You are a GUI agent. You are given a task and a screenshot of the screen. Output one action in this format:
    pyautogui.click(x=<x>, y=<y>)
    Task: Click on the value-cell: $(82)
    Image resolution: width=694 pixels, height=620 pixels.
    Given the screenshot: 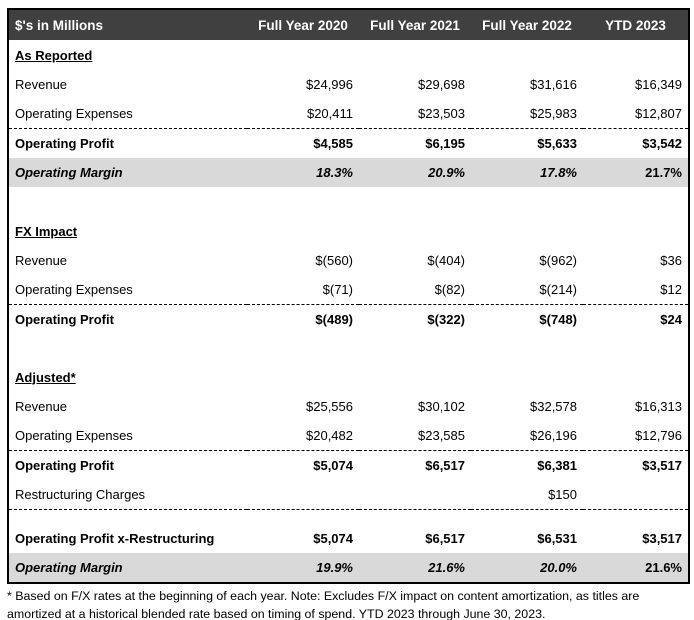 What is the action you would take?
    pyautogui.click(x=415, y=290)
    